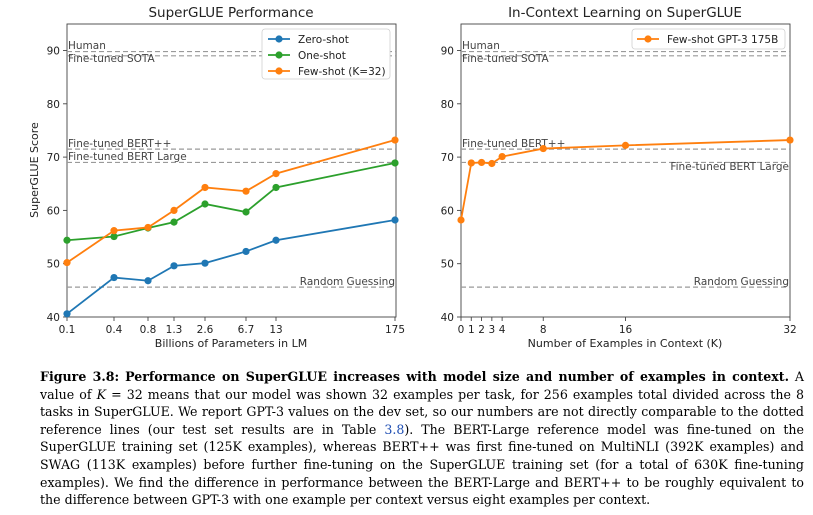  I want to click on legend: Zero-shot One-shot Few-shot (K=32), so click(326, 54).